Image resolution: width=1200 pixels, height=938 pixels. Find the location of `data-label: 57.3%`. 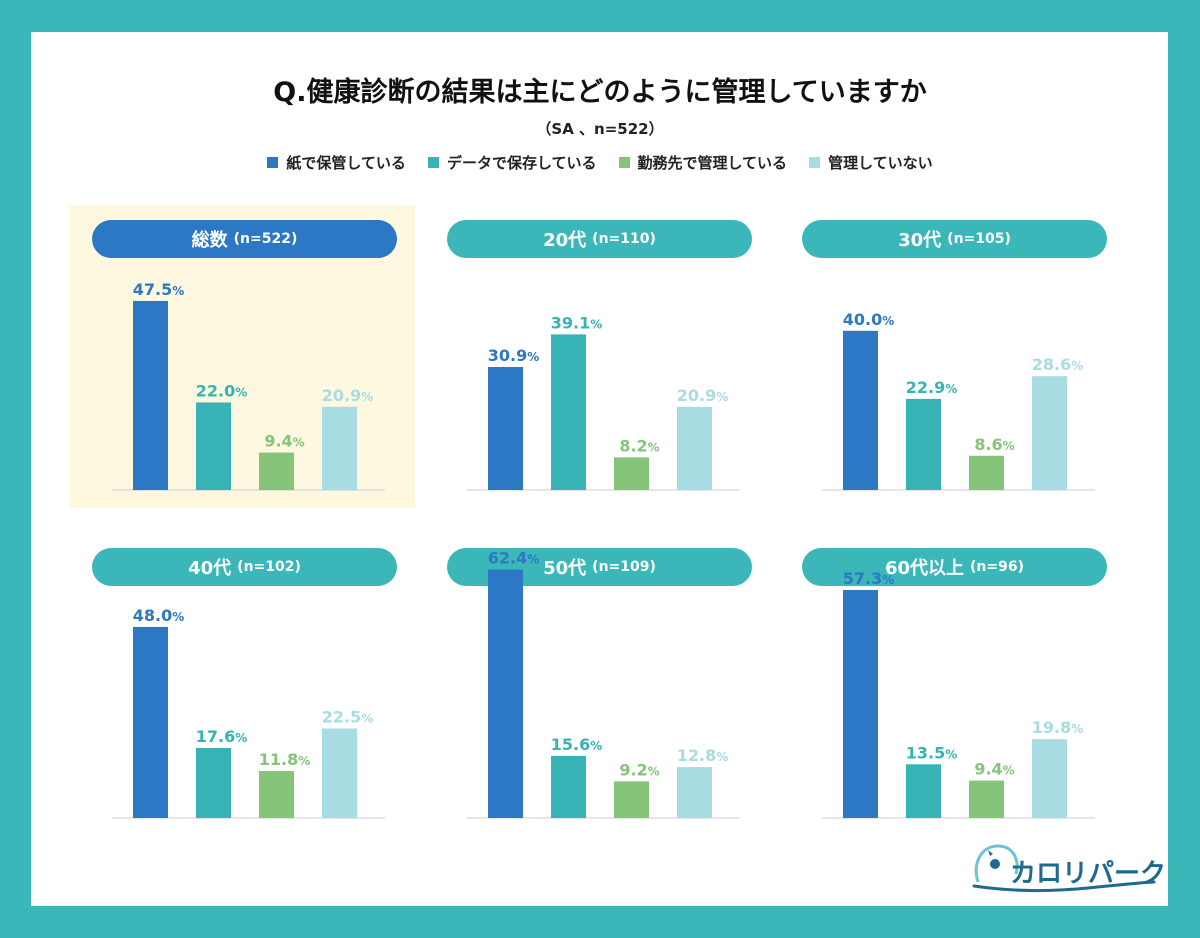

data-label: 57.3% is located at coordinates (869, 578).